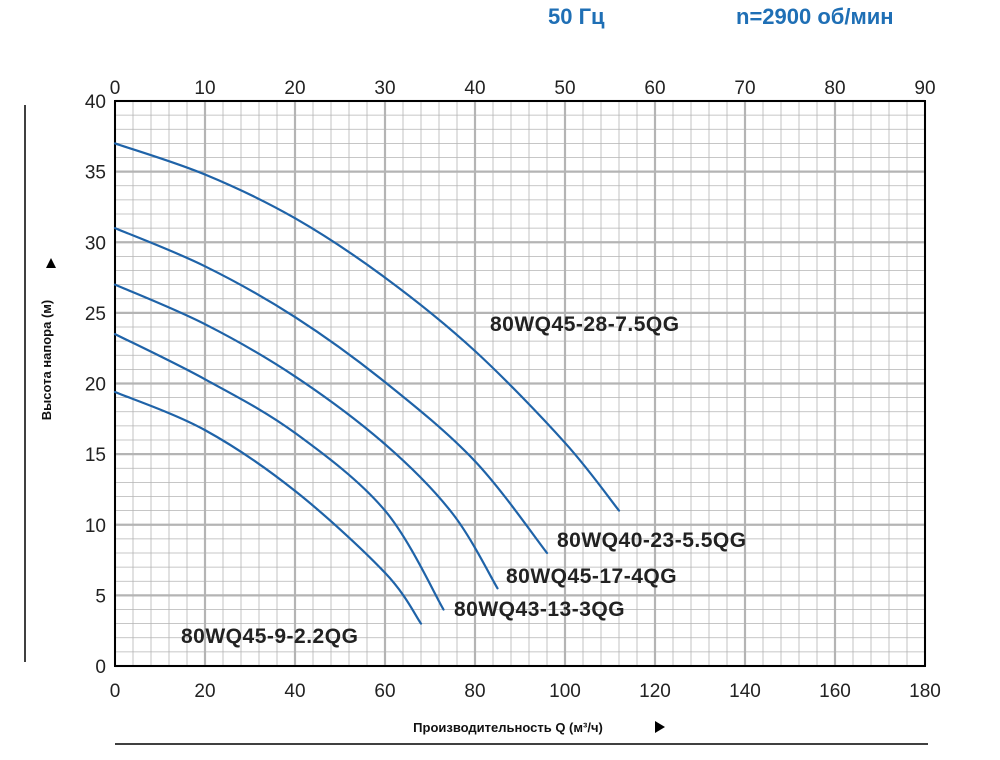  I want to click on curve-label-80WQ43-13-3QG: 80WQ43-13-3QG, so click(539, 609).